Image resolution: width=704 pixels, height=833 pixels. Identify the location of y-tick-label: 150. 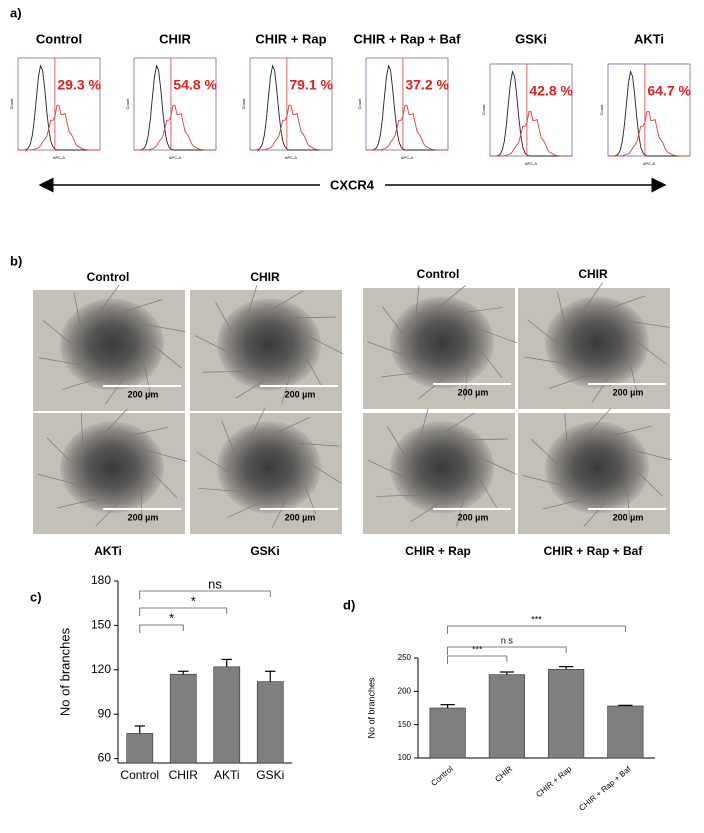
(405, 724).